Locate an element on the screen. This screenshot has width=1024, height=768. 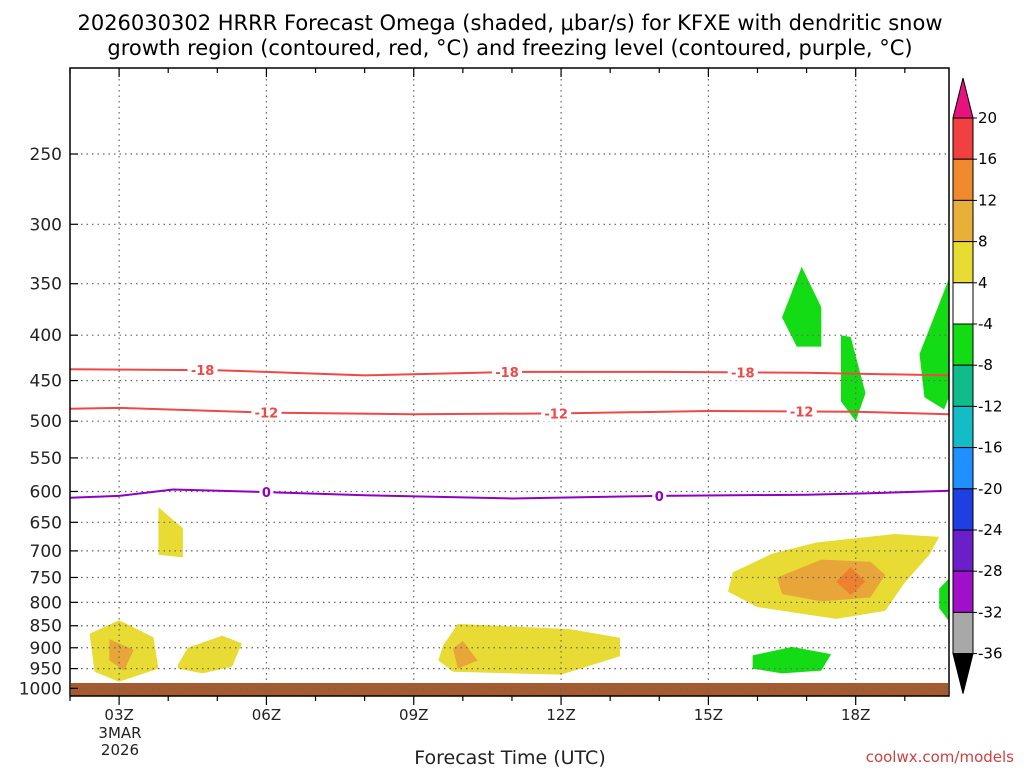
colorbar-label-10: -20 is located at coordinates (990, 489).